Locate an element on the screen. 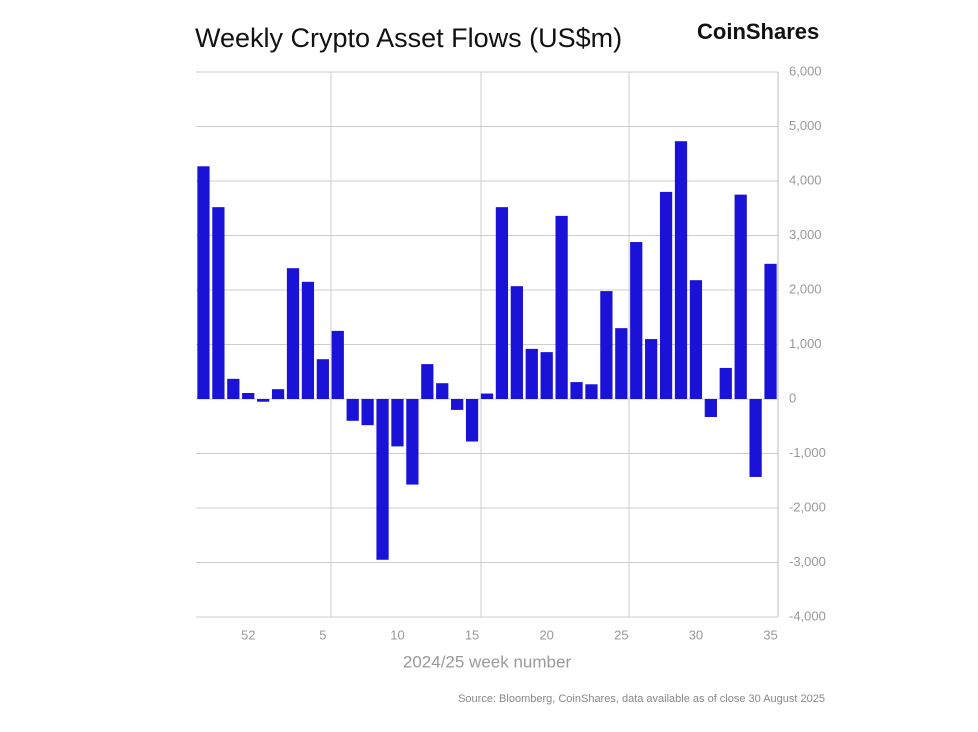 The width and height of the screenshot is (978, 732). y-tick-label: 4,000 is located at coordinates (805, 179).